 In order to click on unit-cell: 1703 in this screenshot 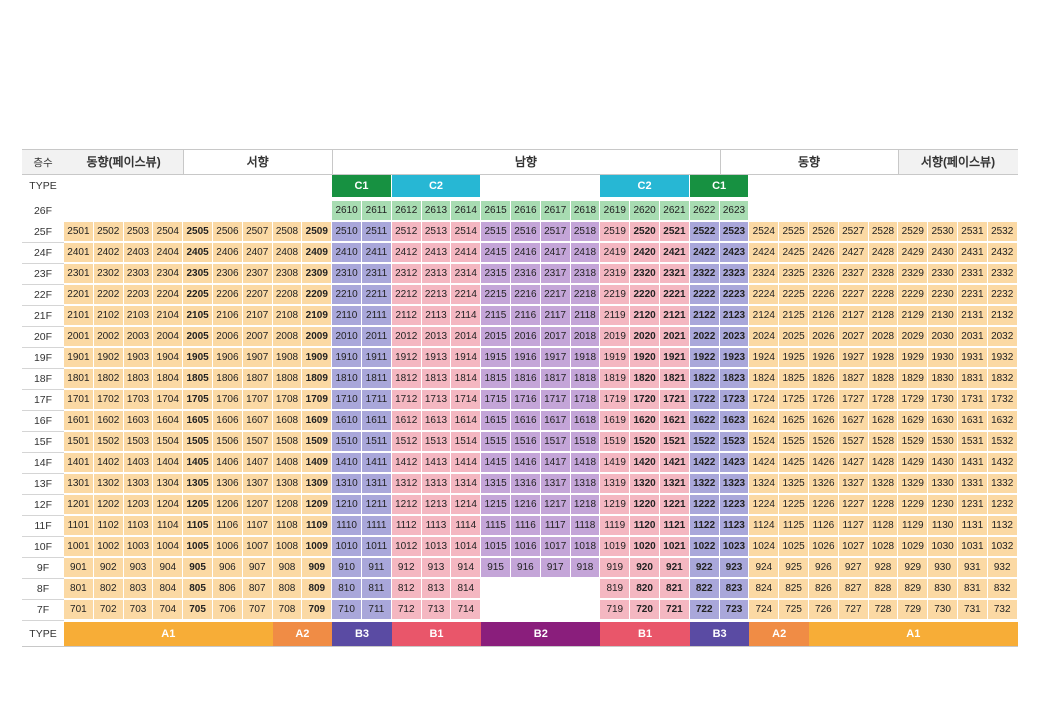, I will do `click(138, 400)`.